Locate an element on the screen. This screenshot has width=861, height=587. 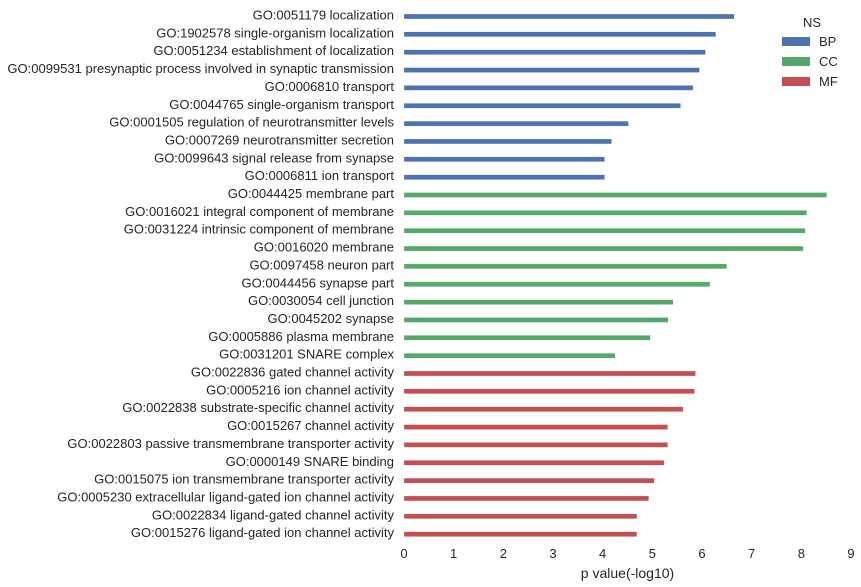
legend-label-bp: BP is located at coordinates (827, 41).